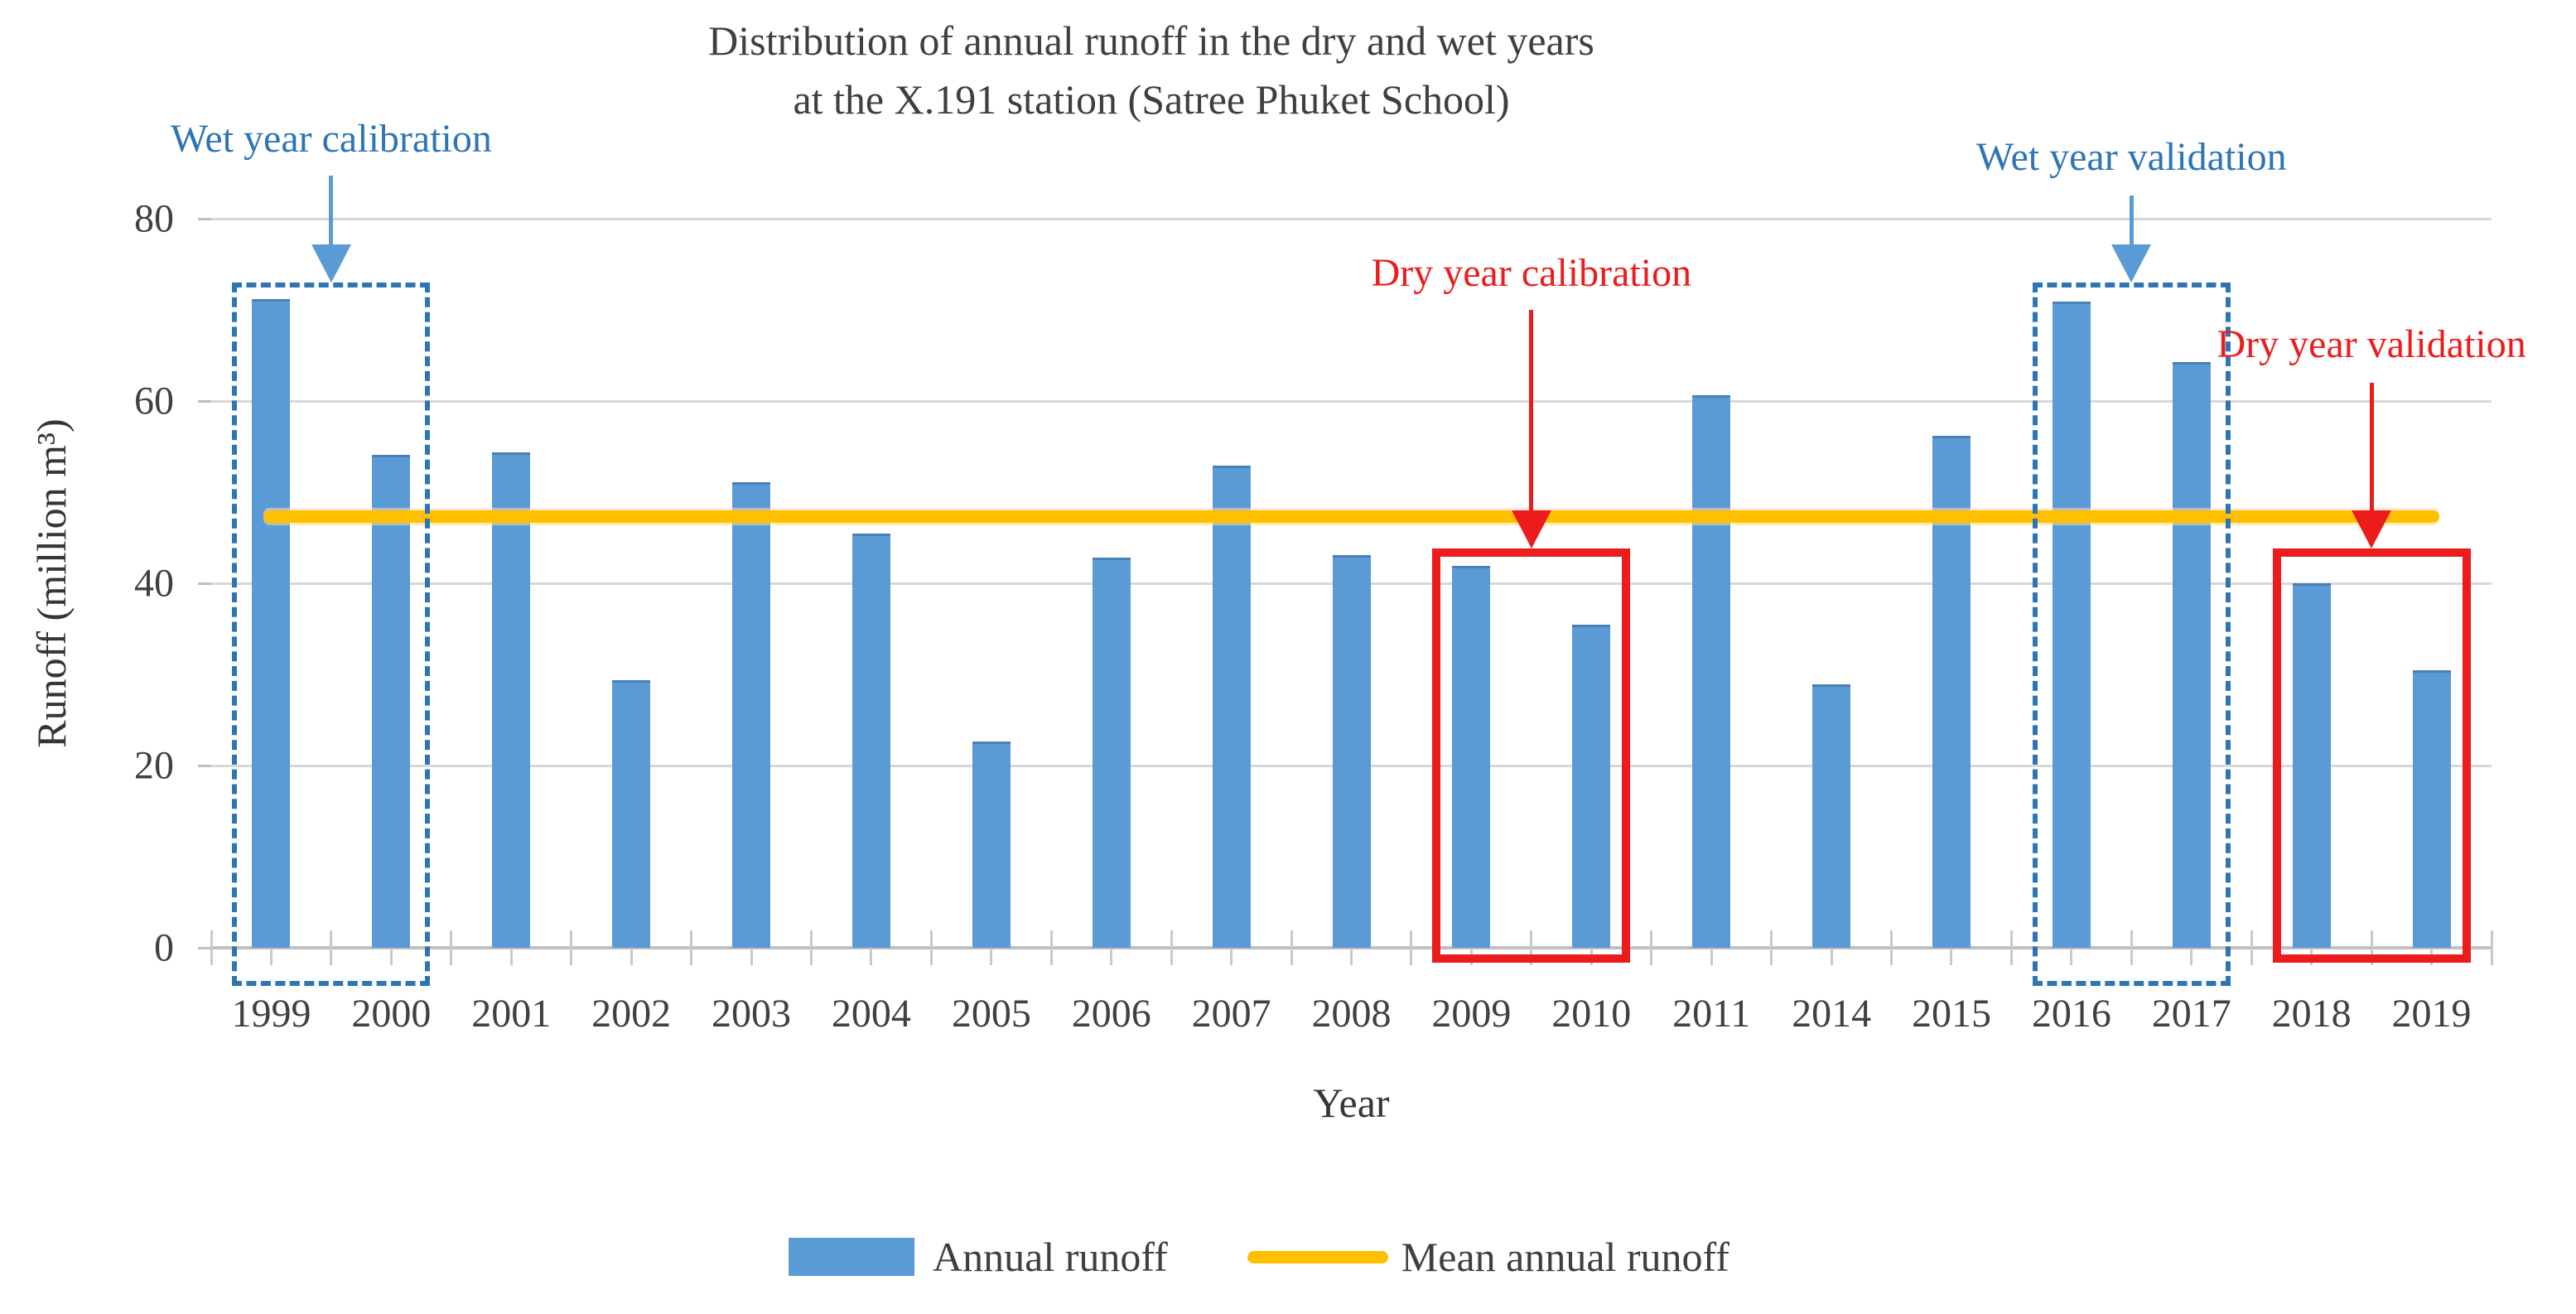 This screenshot has height=1314, width=2576. I want to click on legend-label-mean-annual-runoff: Mean annual runoff, so click(1565, 1257).